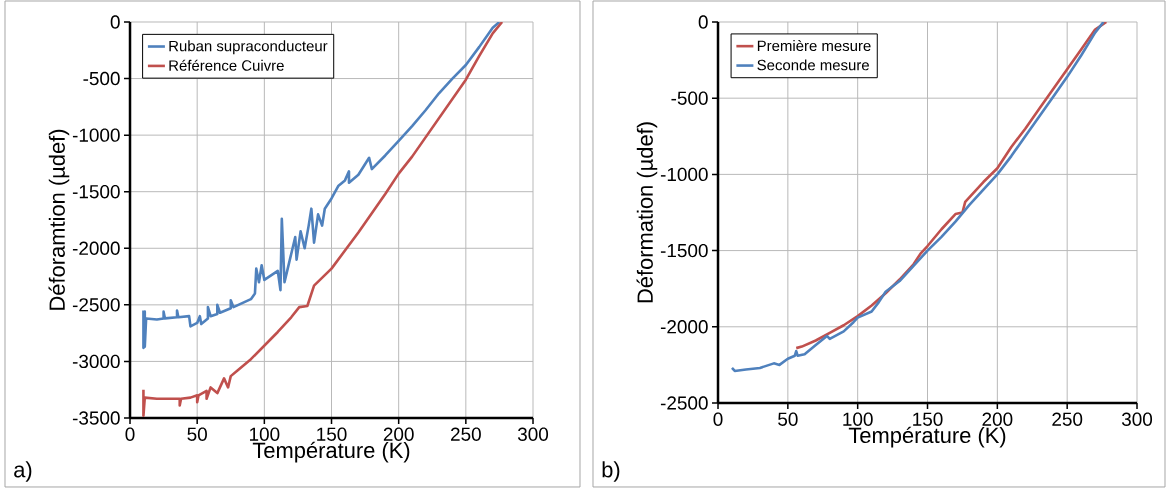 This screenshot has height=488, width=1170. Describe the element at coordinates (59, 219) in the screenshot. I see `y-axis-title: Déforamtion (µdef)` at that location.